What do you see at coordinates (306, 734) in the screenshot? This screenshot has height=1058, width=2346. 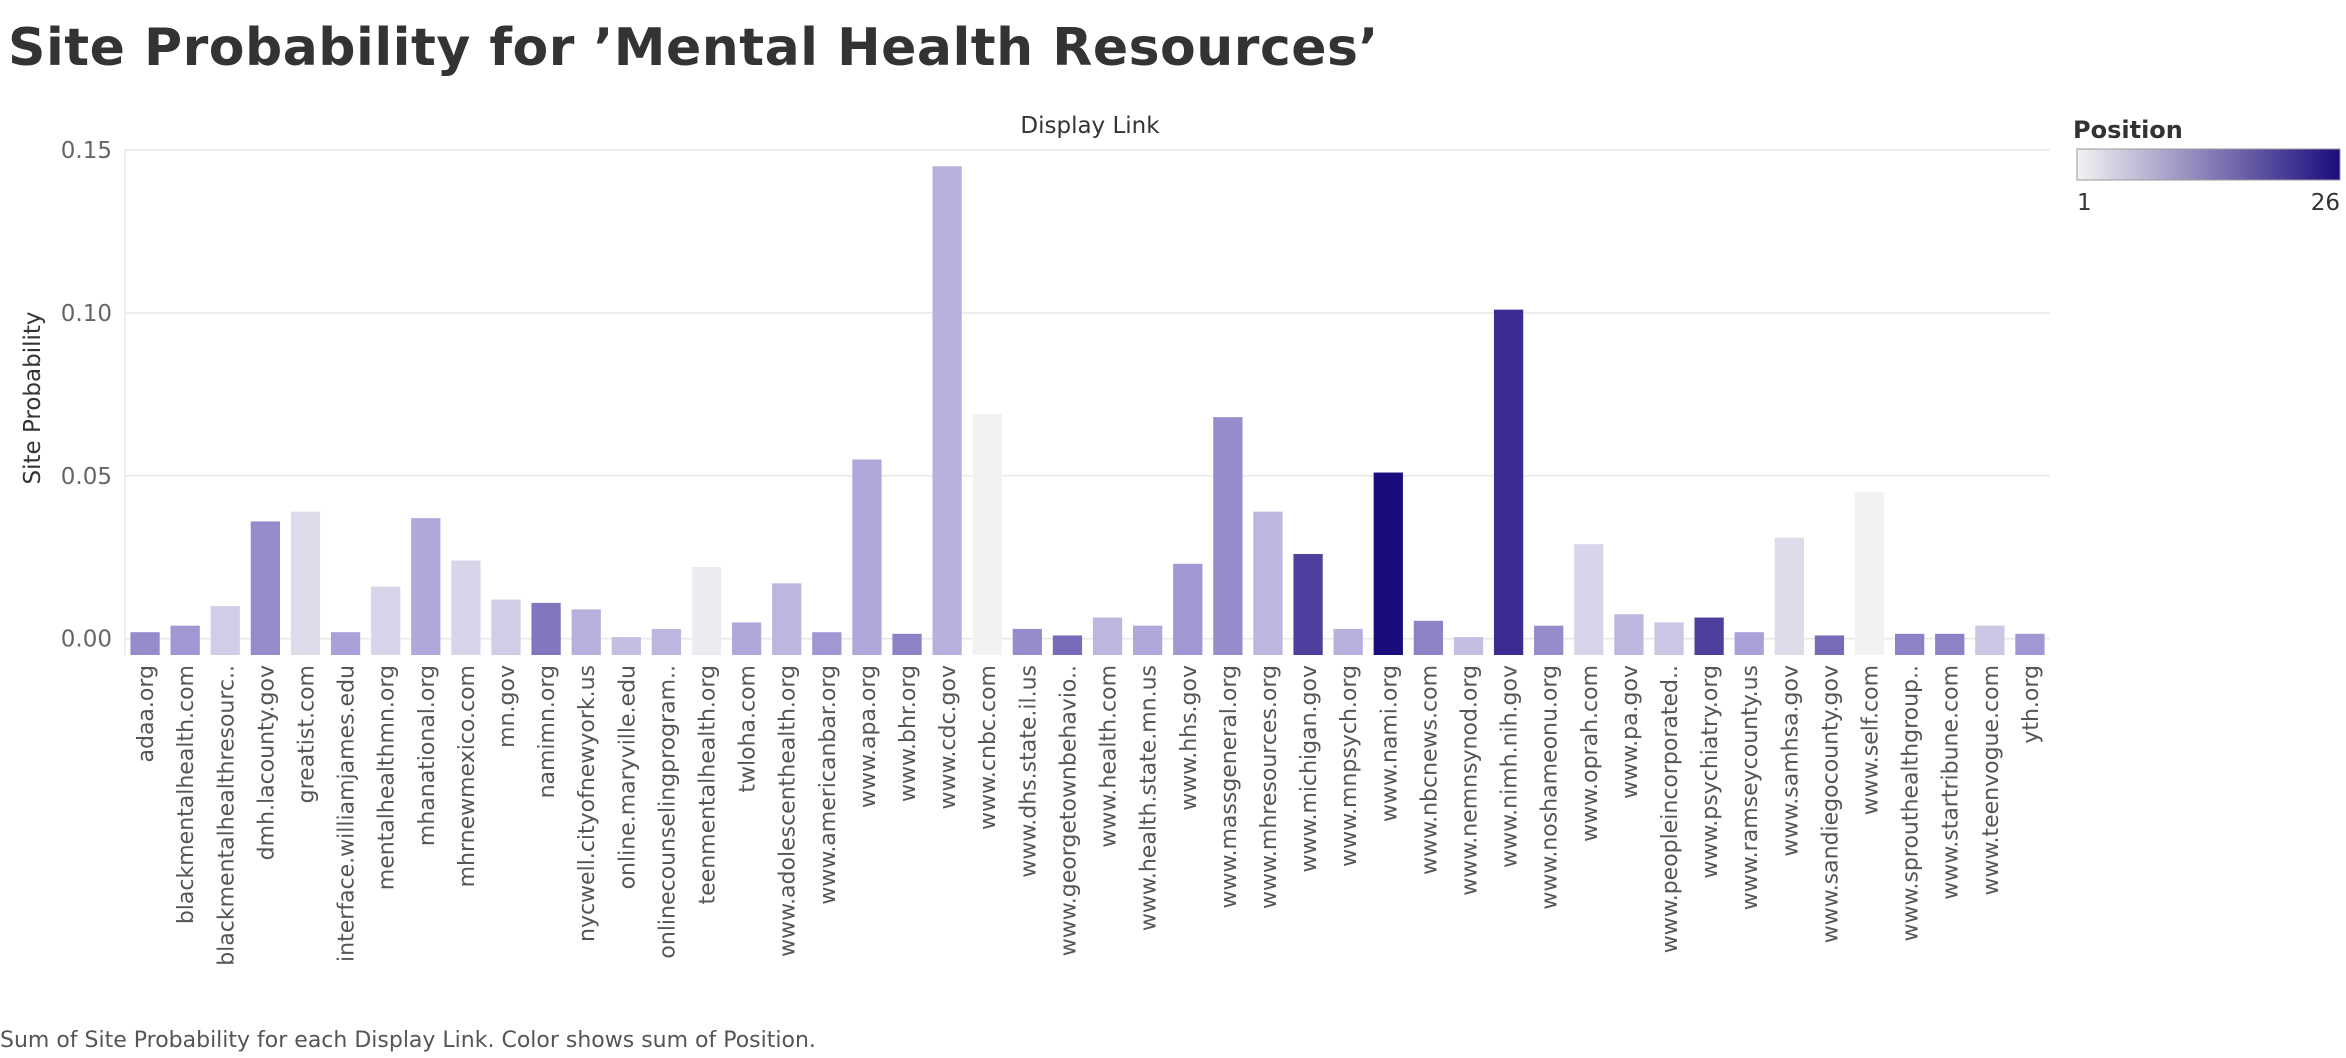 I see `x-tick-label: greatist.com` at bounding box center [306, 734].